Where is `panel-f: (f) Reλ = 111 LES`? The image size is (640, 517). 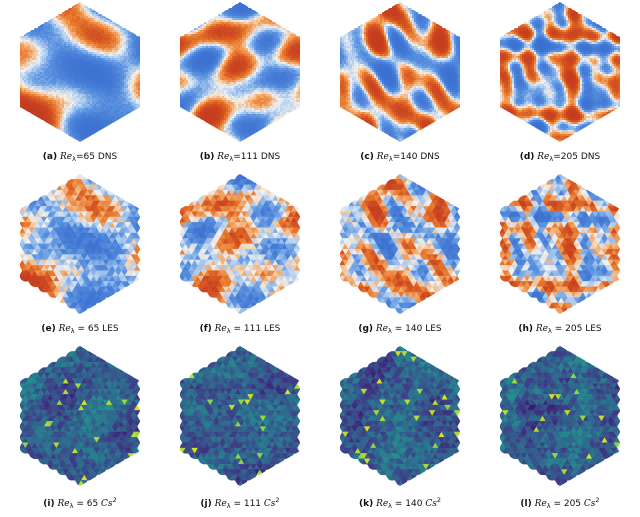 panel-f: (f) Reλ = 111 LES is located at coordinates (240, 259).